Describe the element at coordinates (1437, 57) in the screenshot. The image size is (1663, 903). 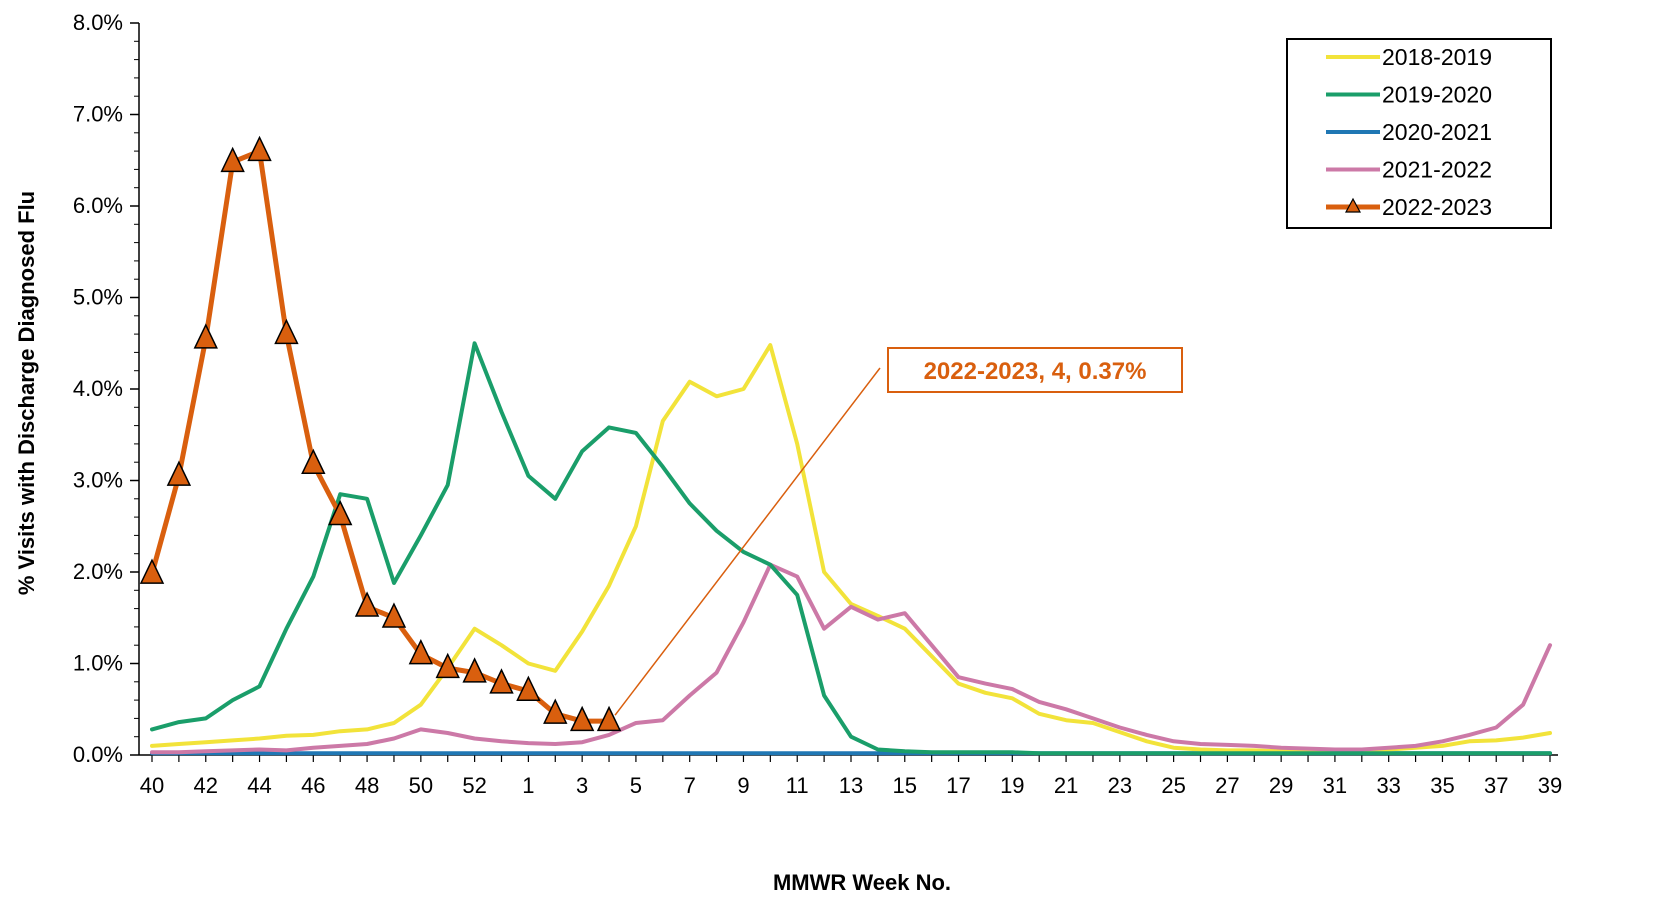
I see `legend-label: 2018-2019` at that location.